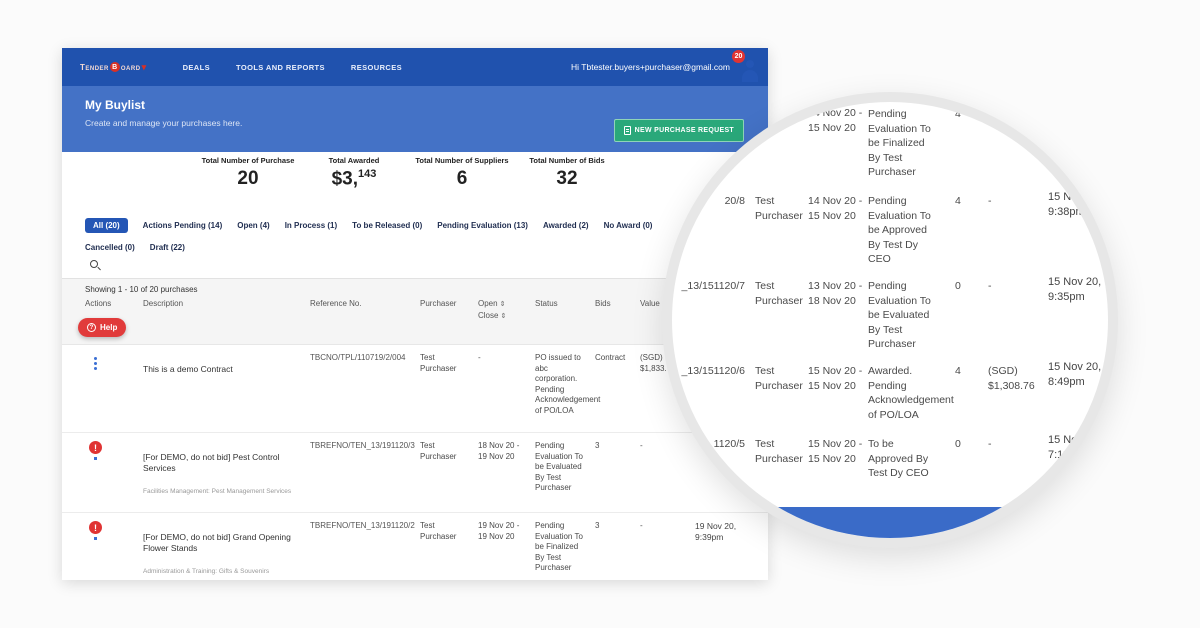 The width and height of the screenshot is (1200, 628). I want to click on col-header-purchaser: Purchaser, so click(438, 303).